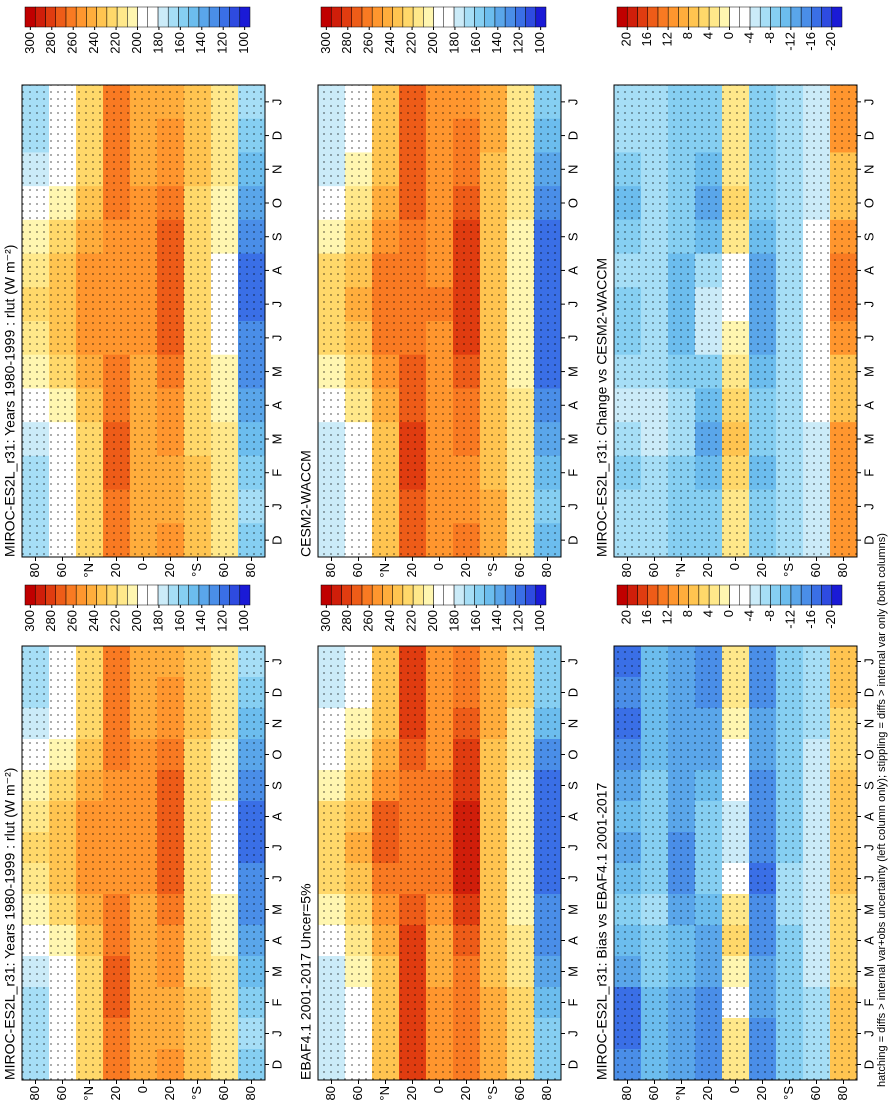 The image size is (895, 1102). What do you see at coordinates (325, 621) in the screenshot?
I see `colorbar-label: 300` at bounding box center [325, 621].